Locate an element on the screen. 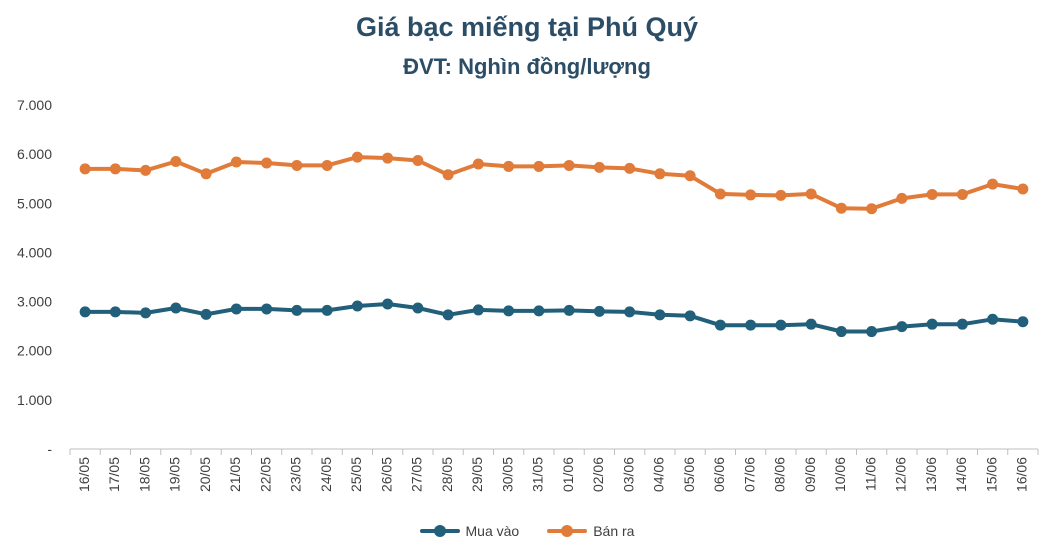 The image size is (1054, 554). y-tick-label: 1.000 is located at coordinates (34, 400).